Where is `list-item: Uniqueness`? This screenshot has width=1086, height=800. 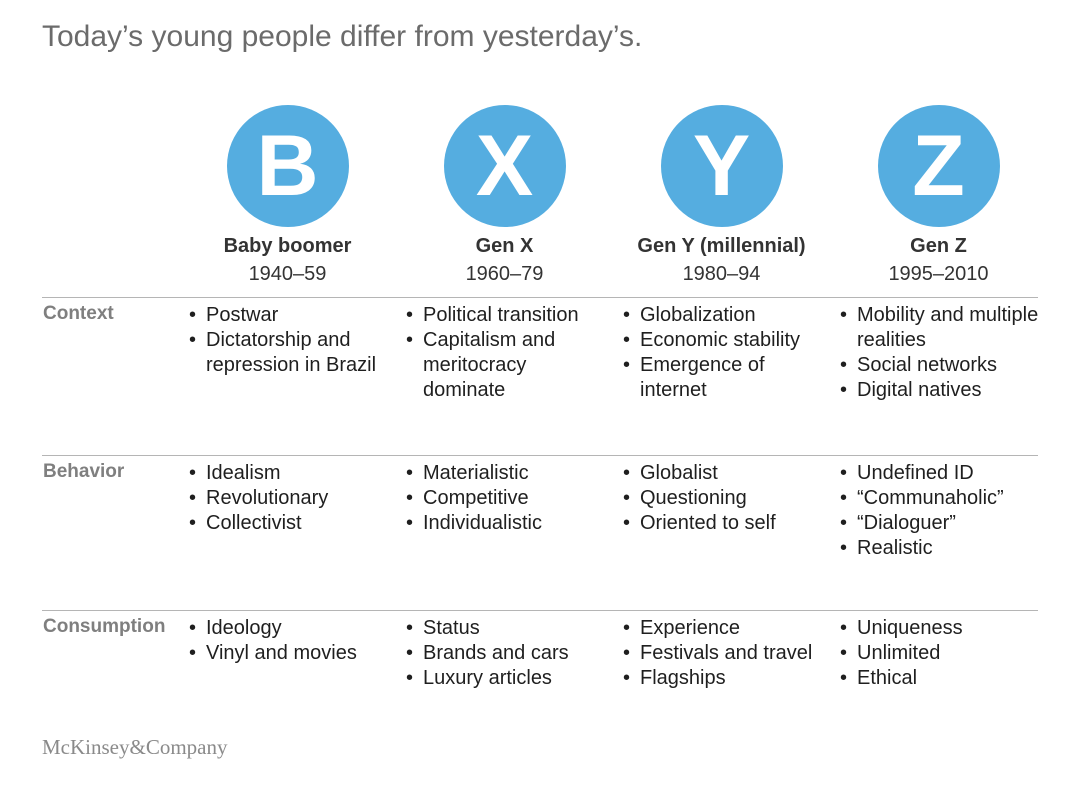 list-item: Uniqueness is located at coordinates (943, 628).